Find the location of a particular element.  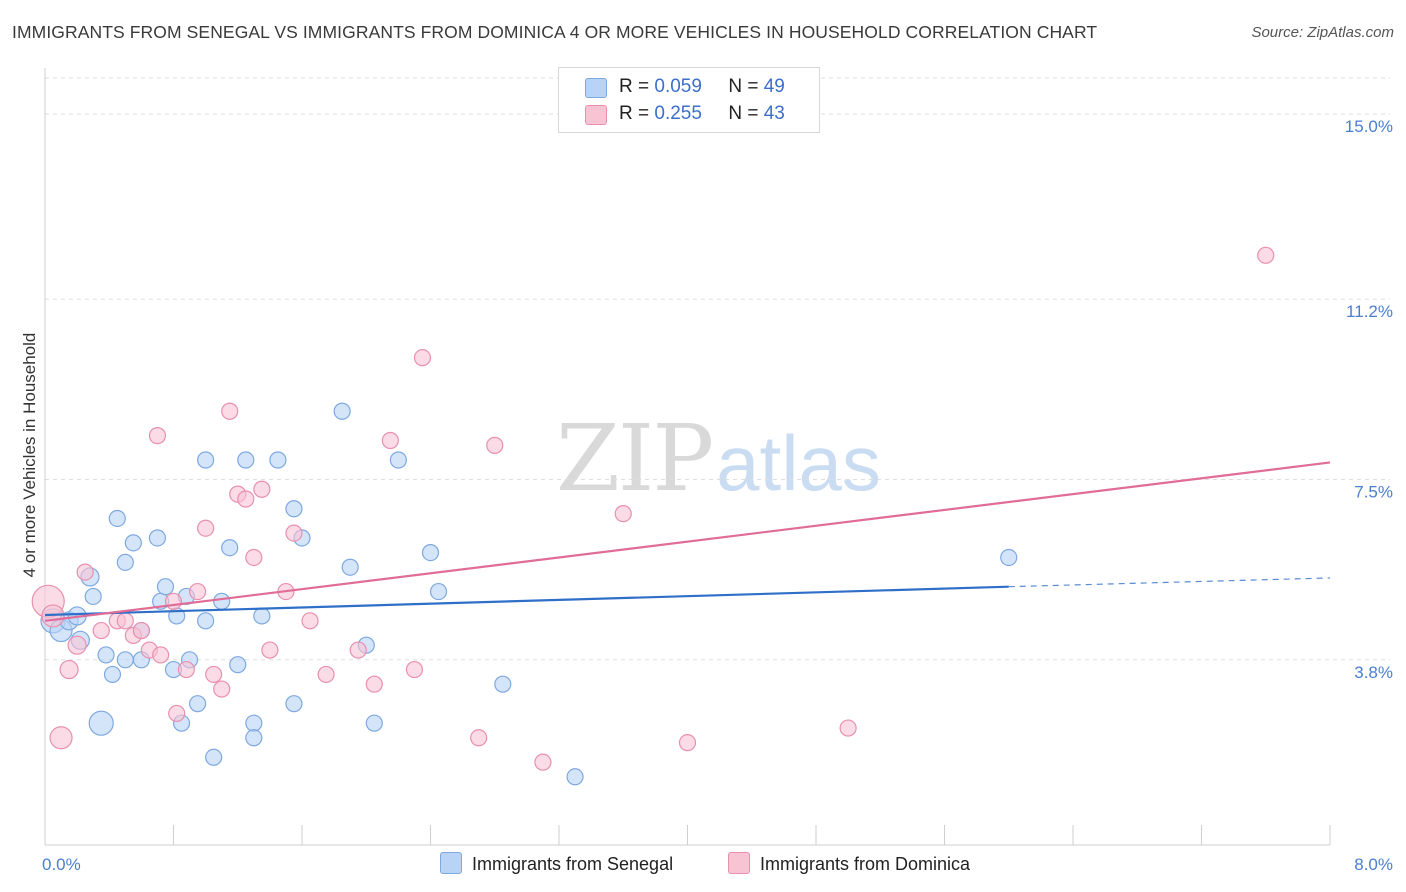

legend-swatch-dominica is located at coordinates (596, 115).